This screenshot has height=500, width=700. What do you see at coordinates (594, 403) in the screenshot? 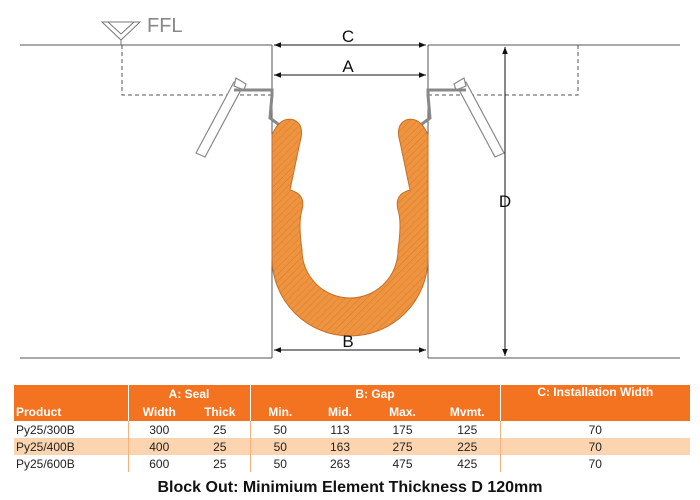
I see `group-header: C: Installation Width` at bounding box center [594, 403].